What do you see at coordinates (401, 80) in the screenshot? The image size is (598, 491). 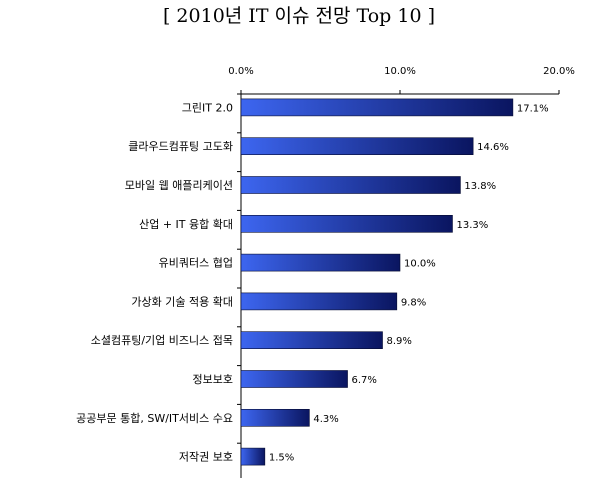 I see `x-axis-ticks: 0.0% 10.0% 20.0%` at bounding box center [401, 80].